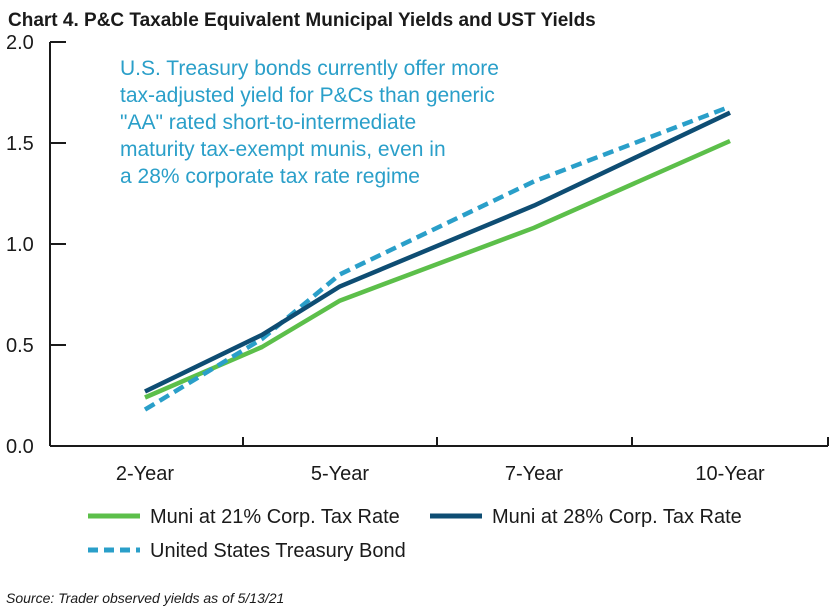  What do you see at coordinates (270, 176) in the screenshot?
I see `annotation-line-5: a 28% corporate tax rate regime` at bounding box center [270, 176].